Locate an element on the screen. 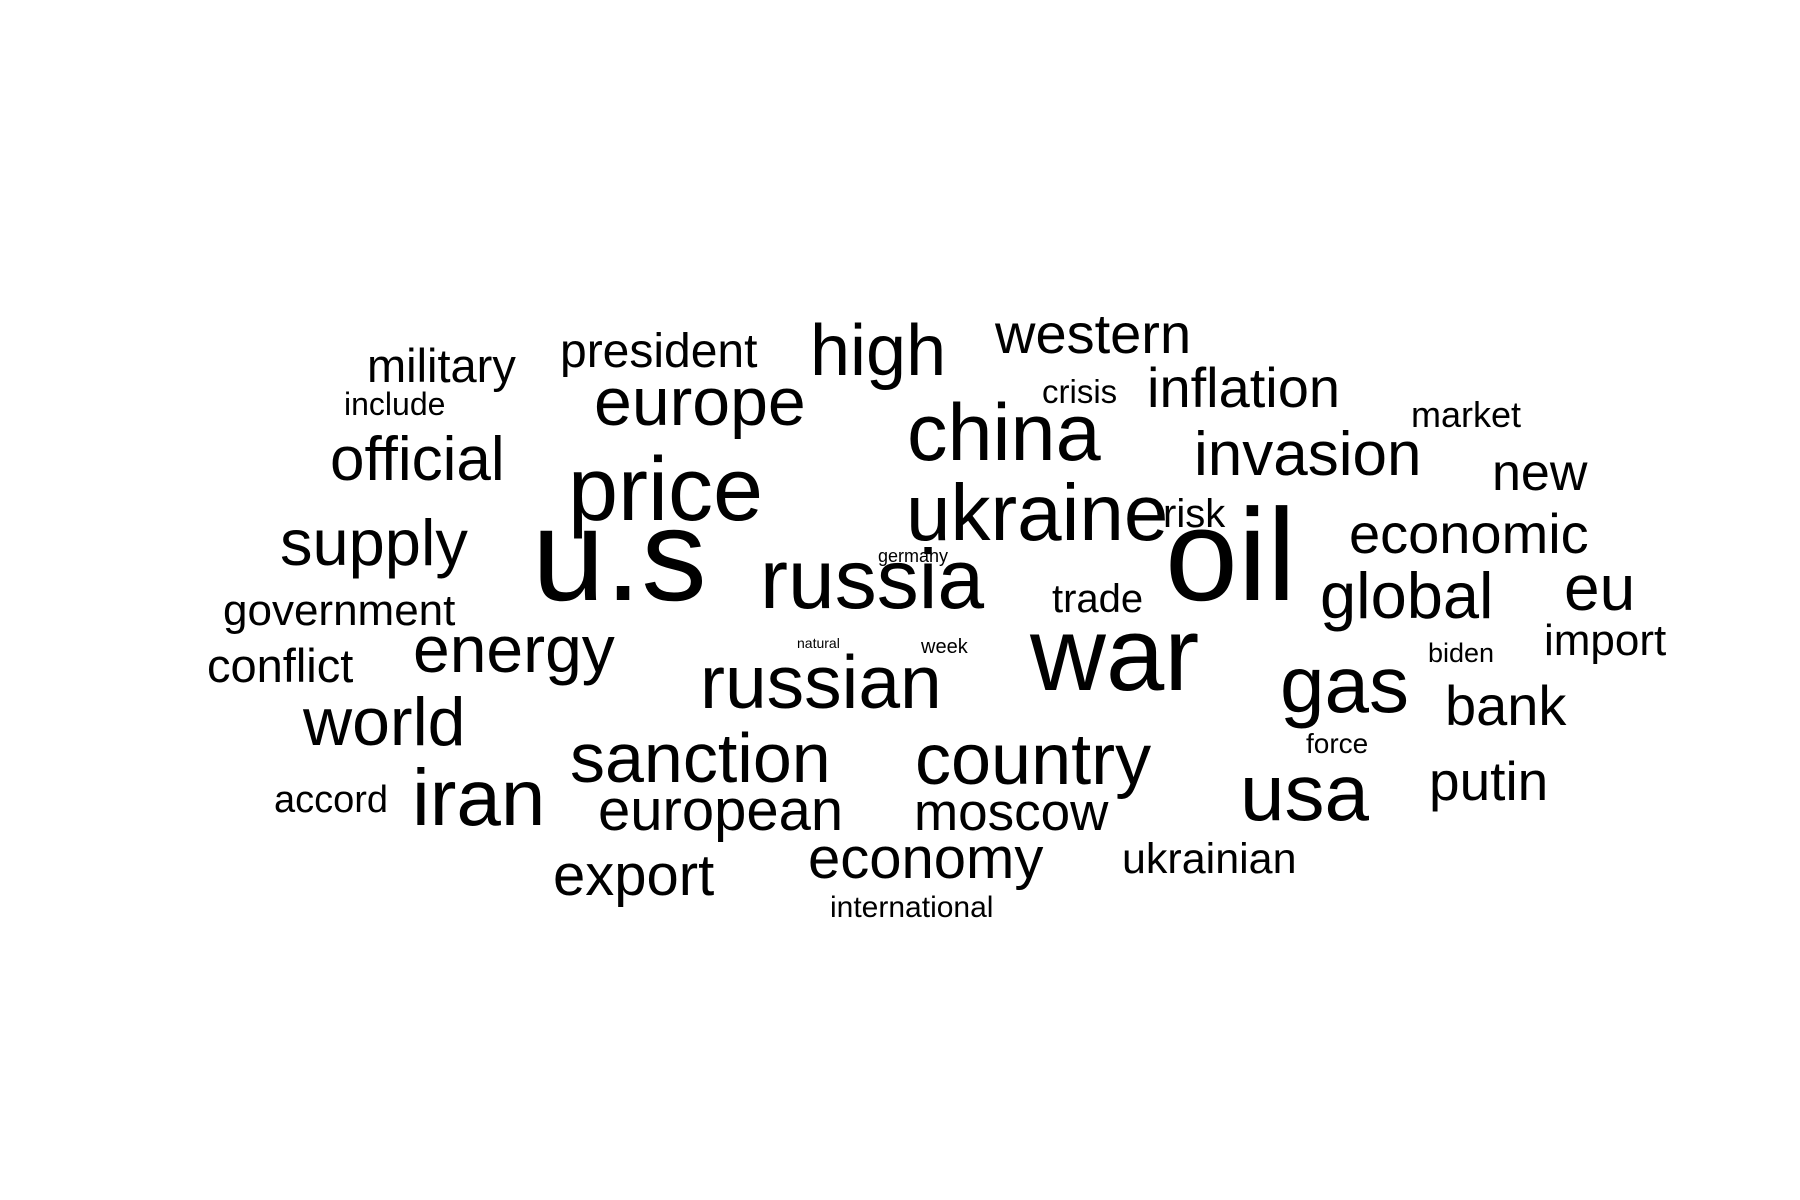 The height and width of the screenshot is (1200, 1800). word-country: country is located at coordinates (1033, 760).